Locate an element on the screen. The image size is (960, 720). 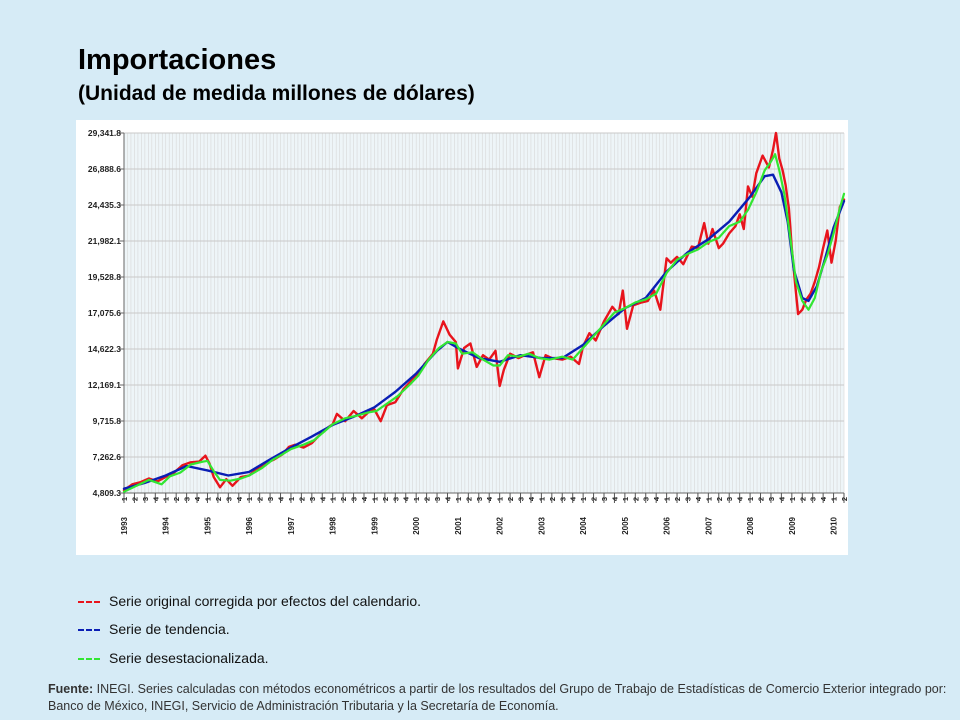
x-year-label: 2001 is located at coordinates (458, 525).